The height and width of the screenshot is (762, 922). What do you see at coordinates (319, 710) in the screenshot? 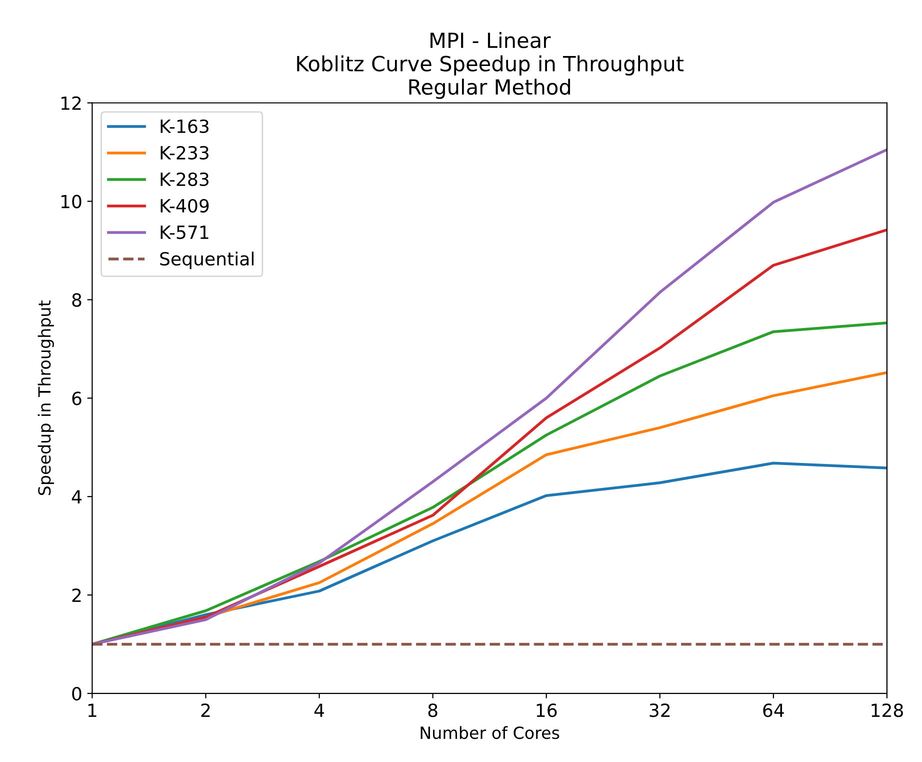
I see `x-tick-label: 4` at bounding box center [319, 710].